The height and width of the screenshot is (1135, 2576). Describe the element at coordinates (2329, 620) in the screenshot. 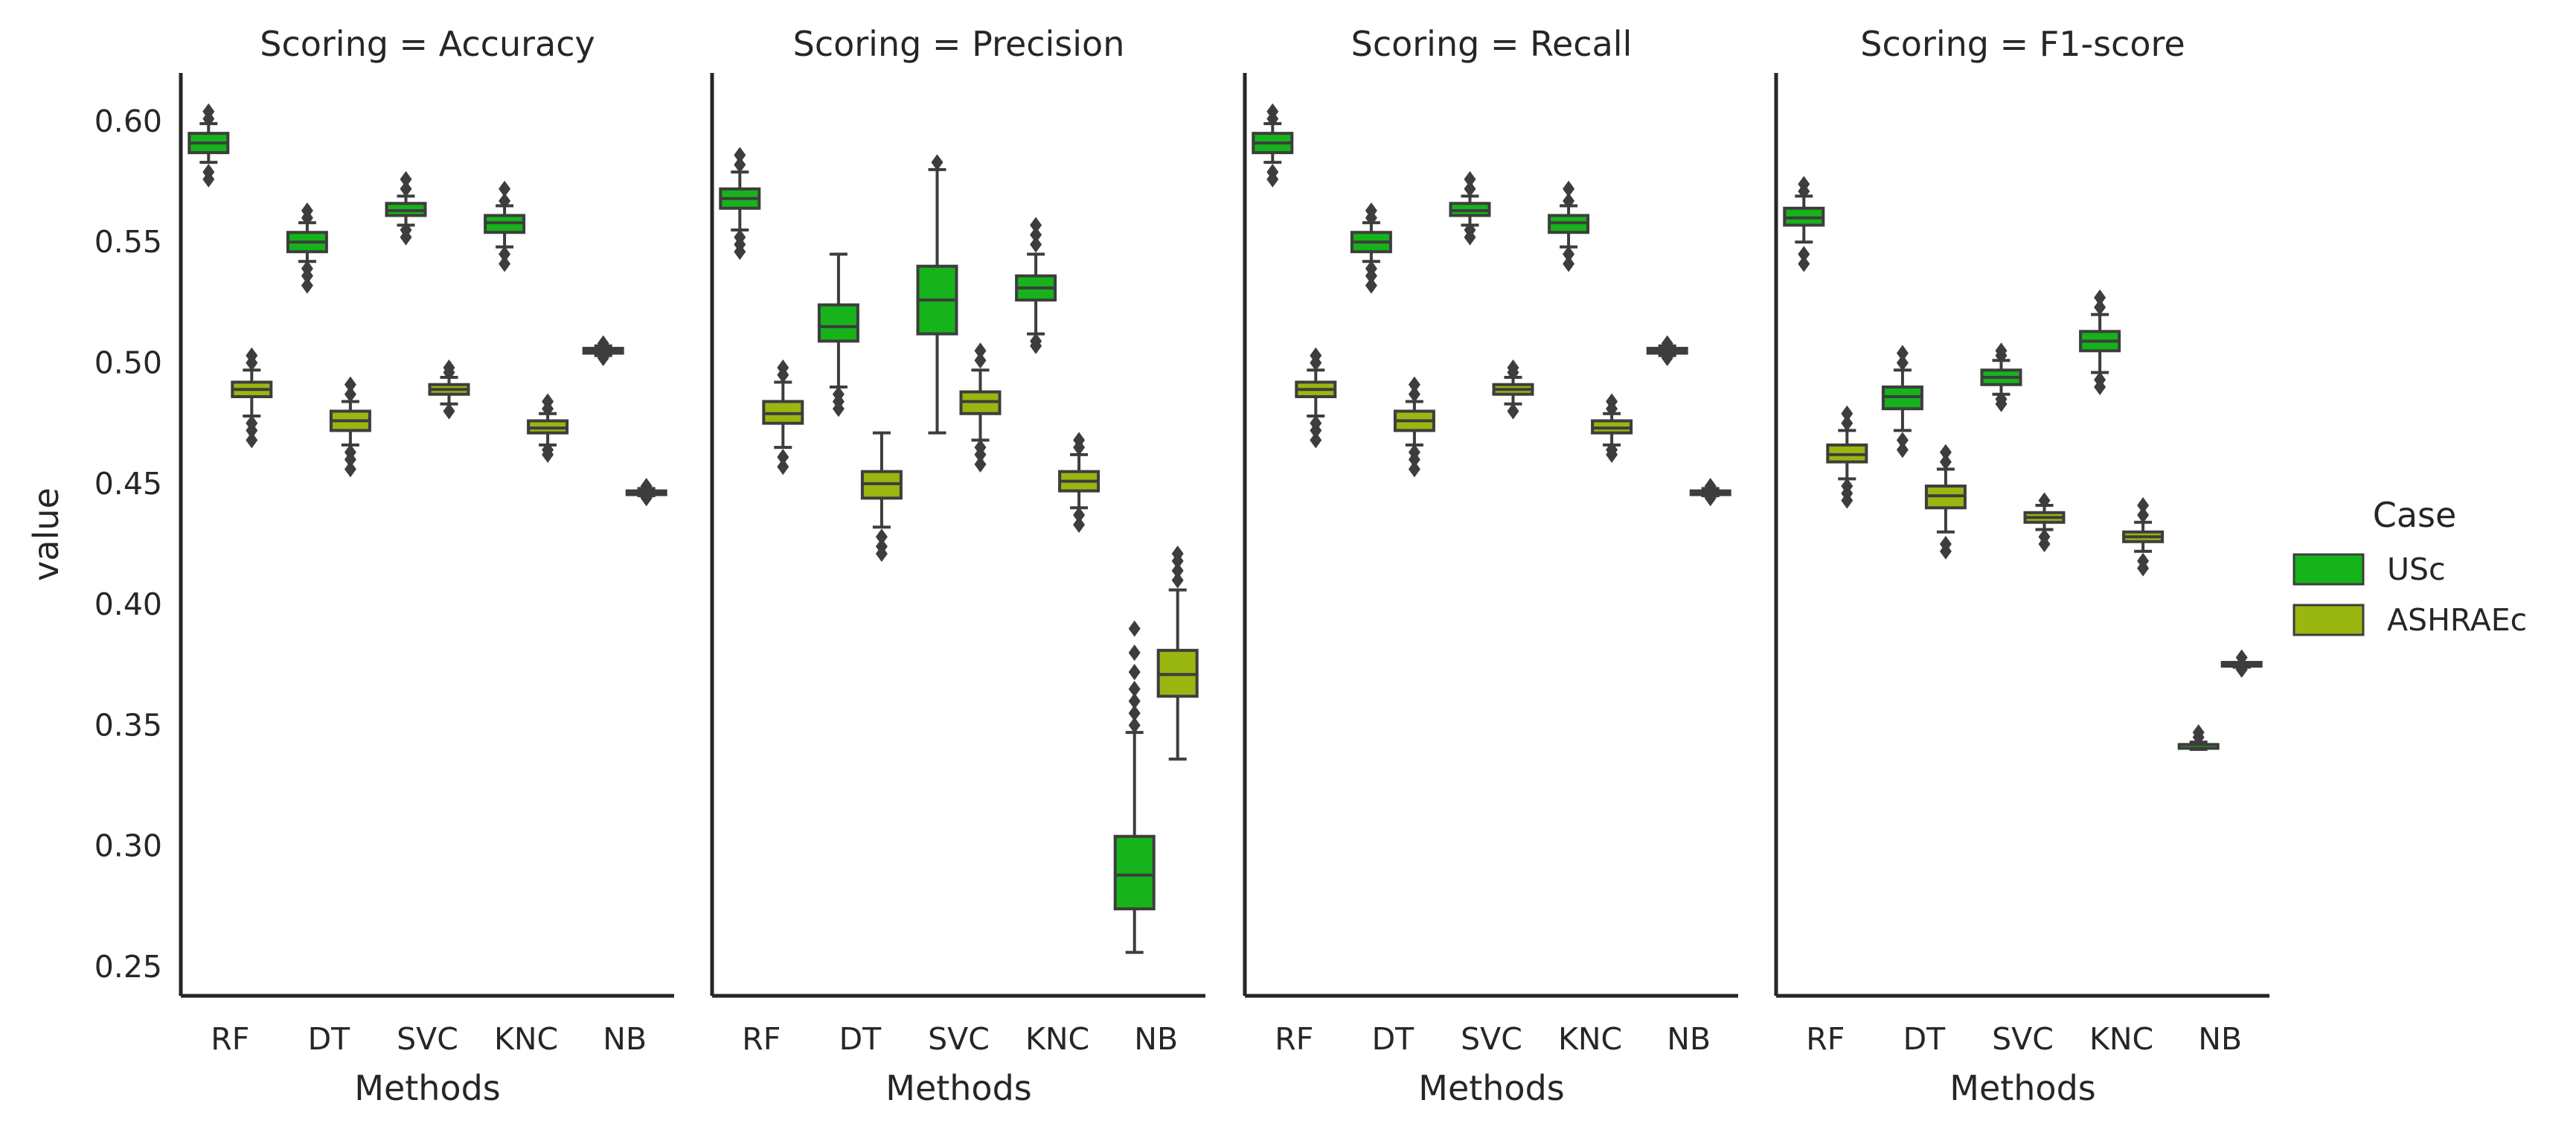

I see `legend-swatch-ashraec` at that location.